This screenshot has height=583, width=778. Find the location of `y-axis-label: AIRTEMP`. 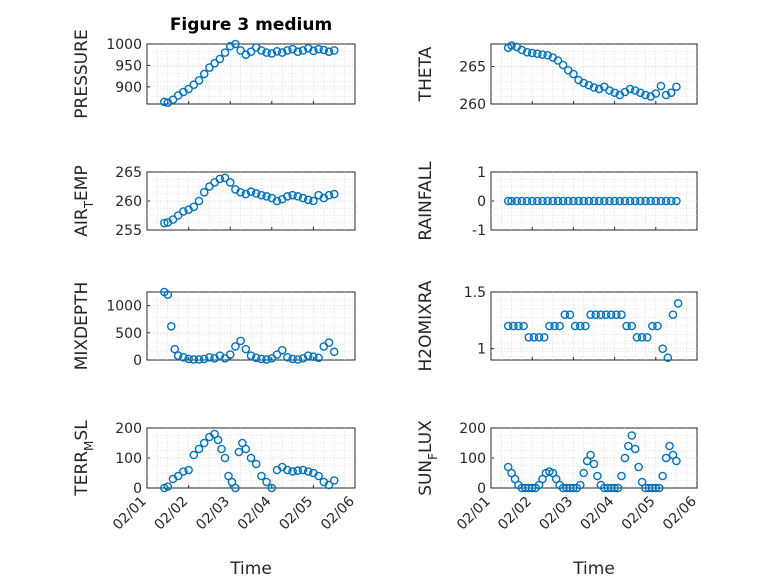

y-axis-label: AIRTEMP is located at coordinates (84, 200).